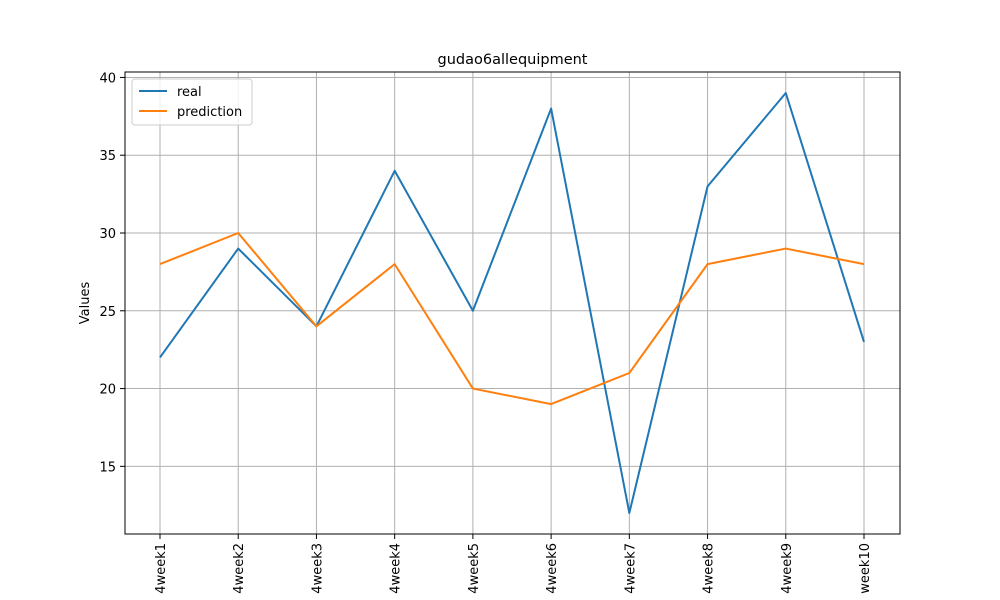 The image size is (1000, 600). What do you see at coordinates (474, 568) in the screenshot?
I see `x-tick-label: 4week5` at bounding box center [474, 568].